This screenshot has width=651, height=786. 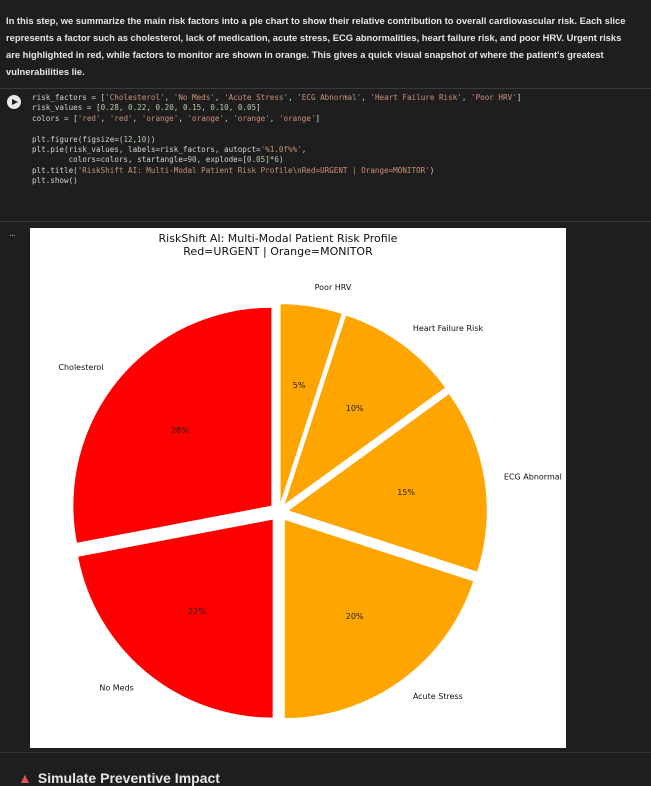 I want to click on pie-slice-ecg-abnormal, so click(x=387, y=483).